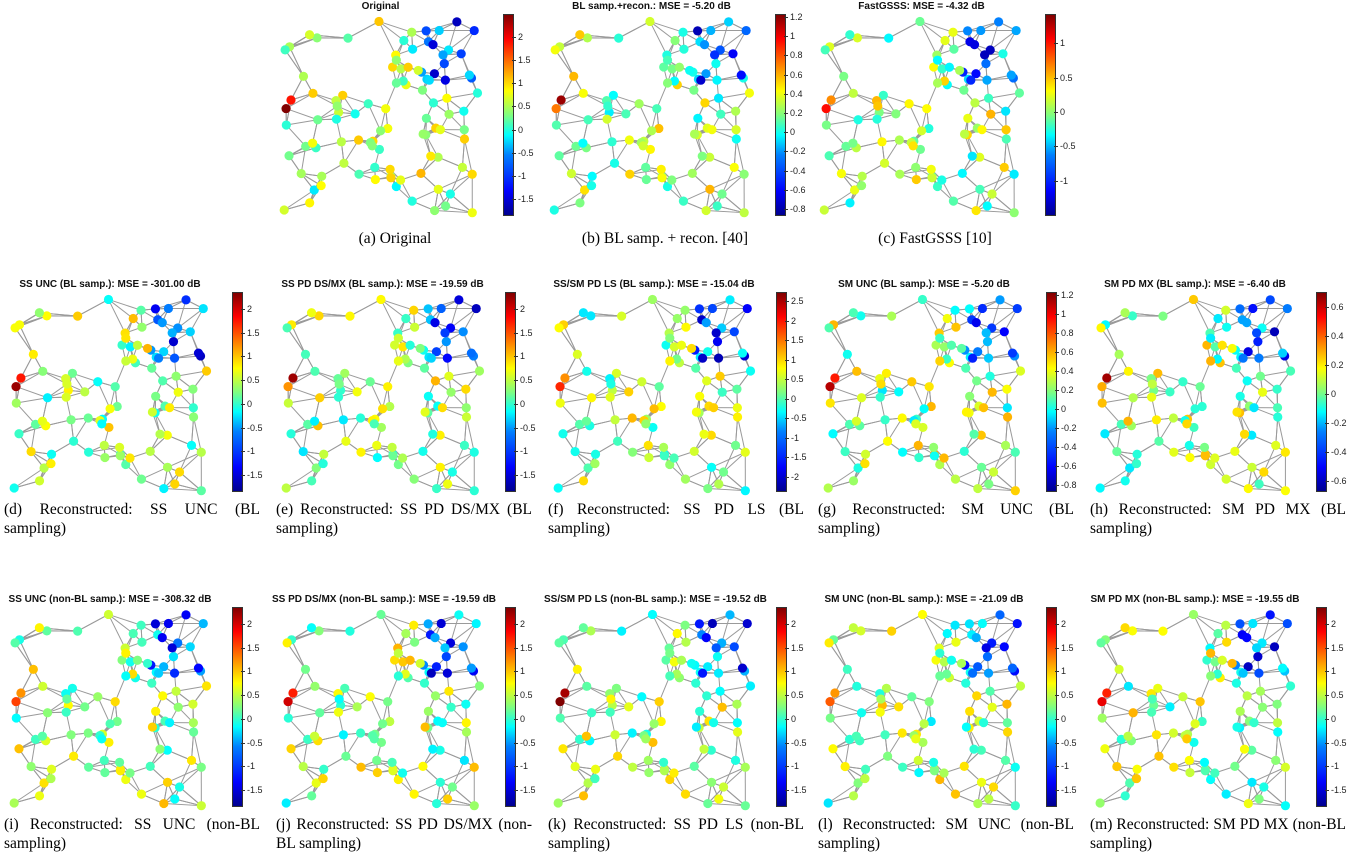 The width and height of the screenshot is (1372, 861). What do you see at coordinates (1064, 333) in the screenshot?
I see `colorbar-tick-label: 0.8` at bounding box center [1064, 333].